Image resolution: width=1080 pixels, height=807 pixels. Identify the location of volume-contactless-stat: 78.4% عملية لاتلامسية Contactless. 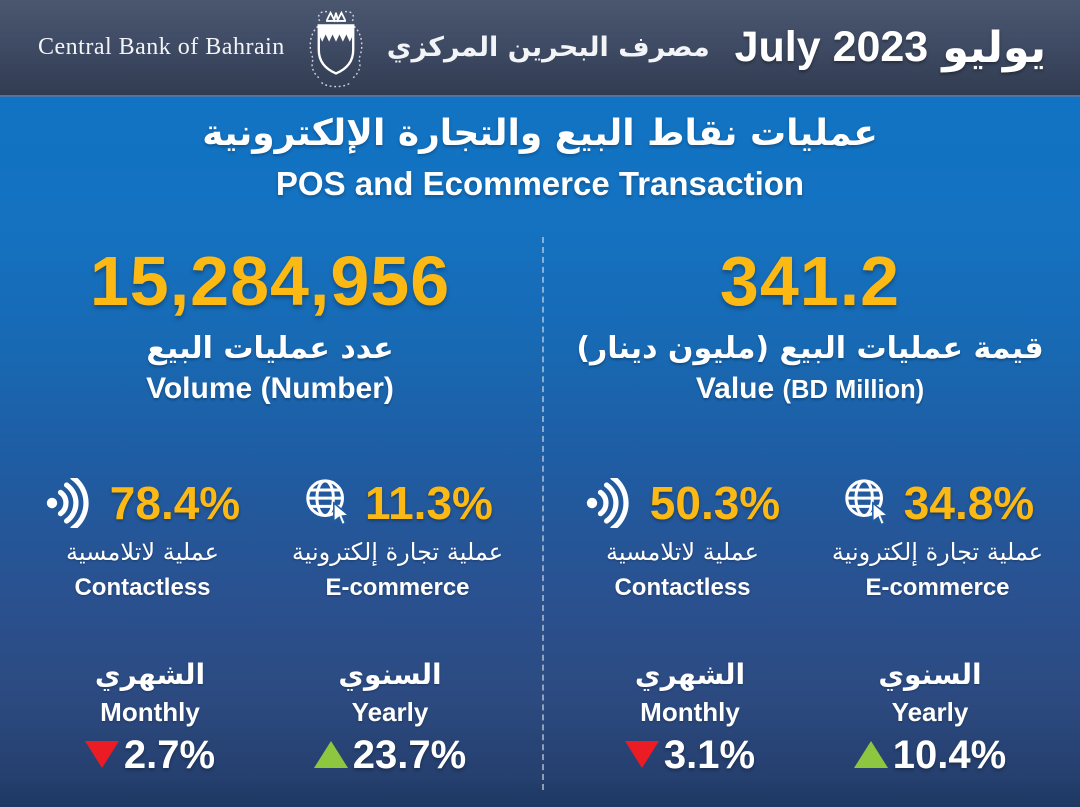
(142, 540).